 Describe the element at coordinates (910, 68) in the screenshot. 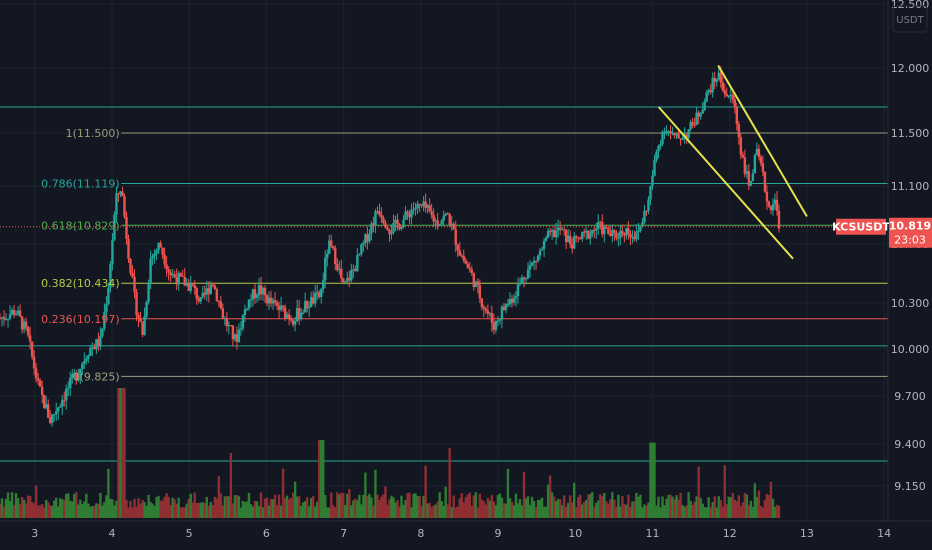

I see `price-axis-tick-label: 12.000` at that location.